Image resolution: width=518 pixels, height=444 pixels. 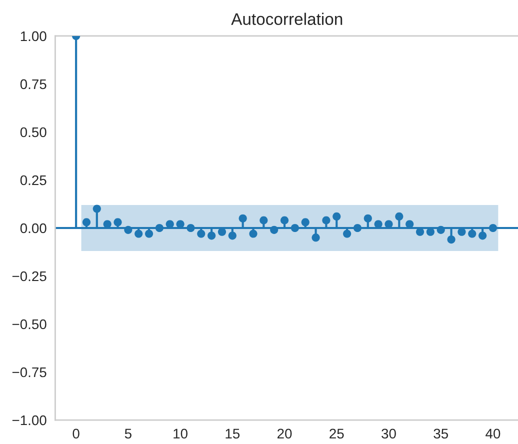 I want to click on y-tick-label: −0.25, so click(x=29, y=276).